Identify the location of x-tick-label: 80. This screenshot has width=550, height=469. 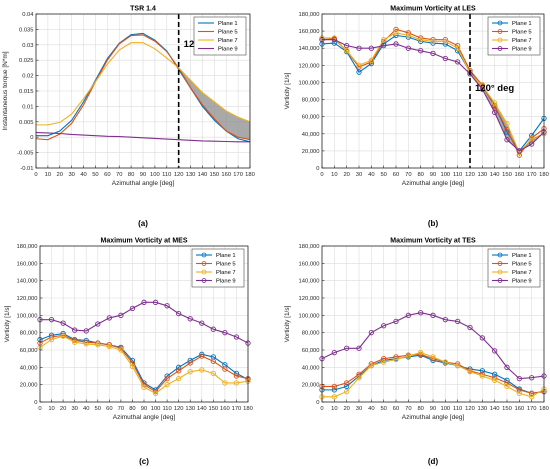
(420, 175).